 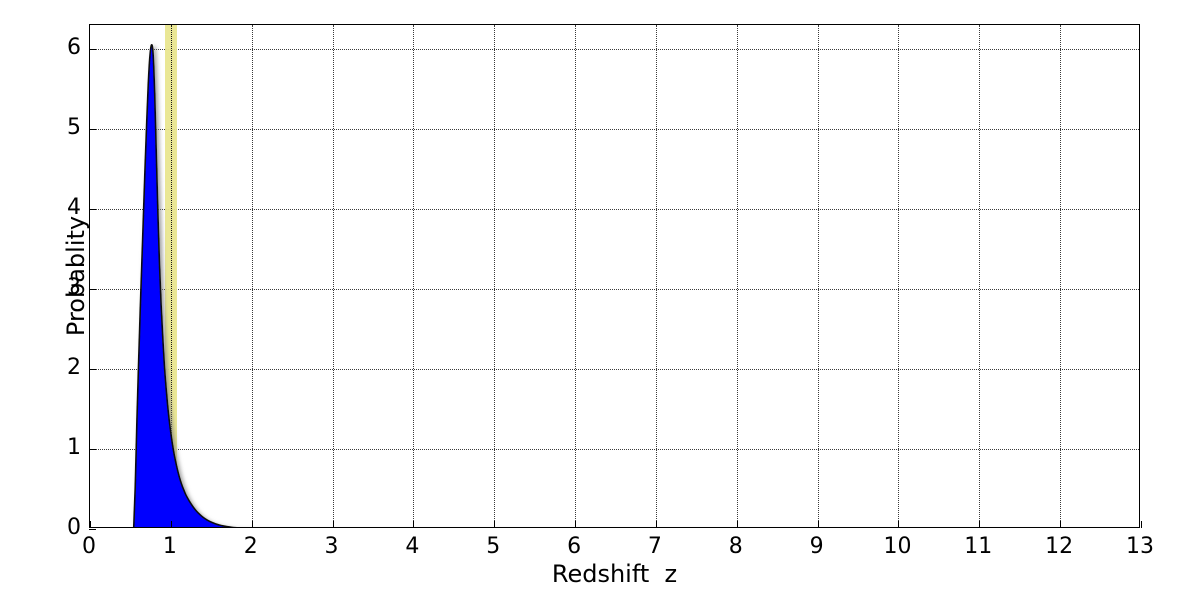 I want to click on x-ticklabel: 1, so click(x=169, y=546).